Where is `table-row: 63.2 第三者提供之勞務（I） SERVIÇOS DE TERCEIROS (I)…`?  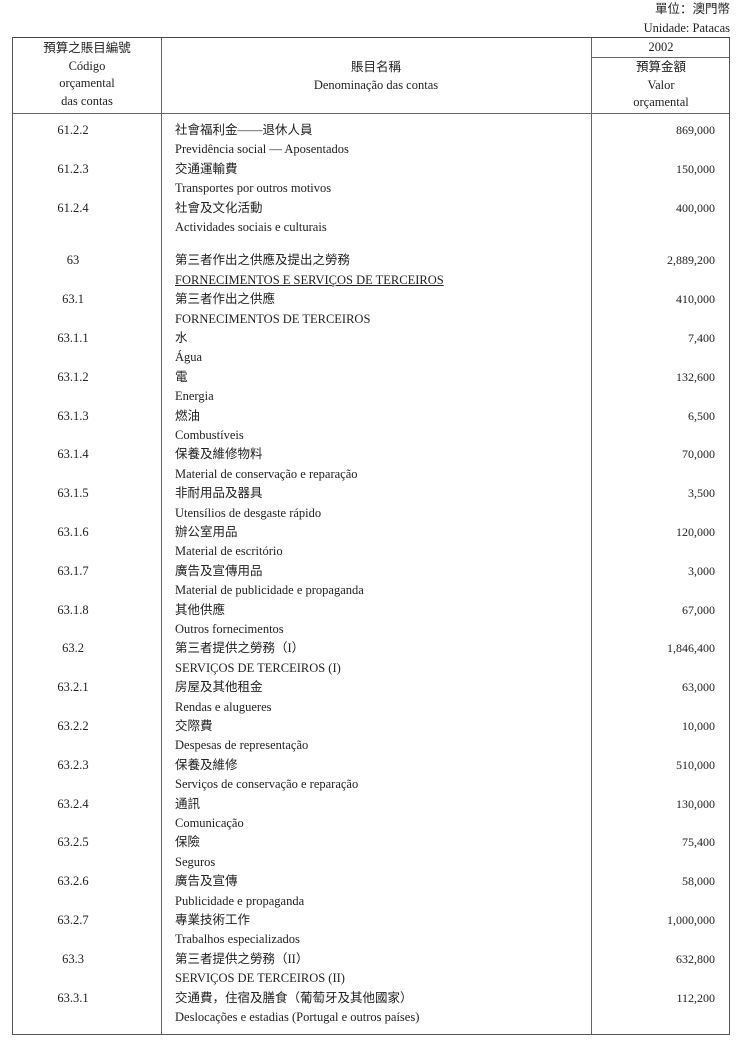
table-row: 63.2 第三者提供之勞務（I） SERVIÇOS DE TERCEIROS (I)… is located at coordinates (371, 658).